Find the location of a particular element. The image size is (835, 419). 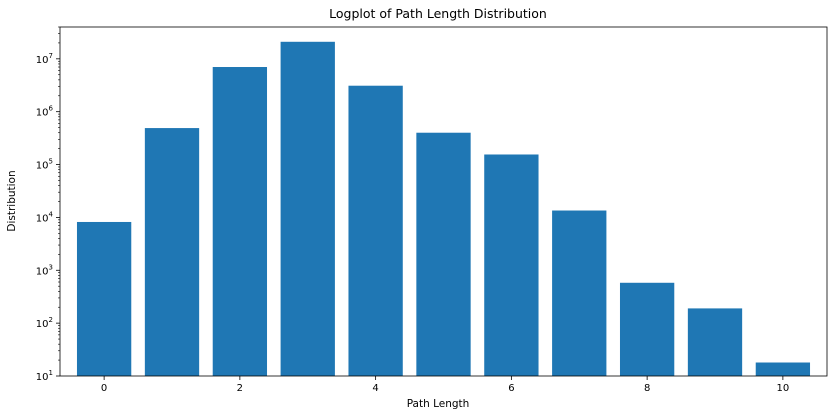

y-tick-label: 10³ is located at coordinates (44, 270).